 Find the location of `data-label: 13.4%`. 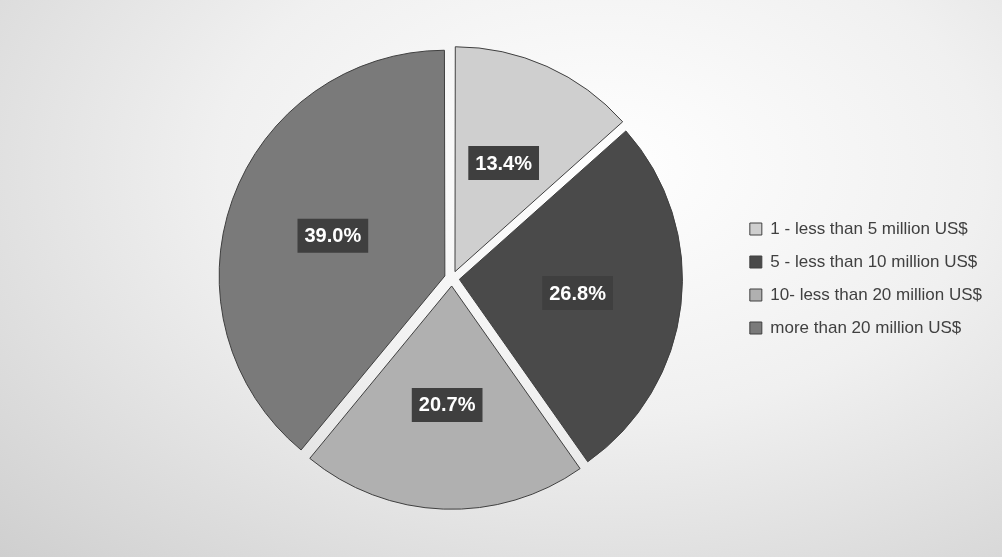

data-label: 13.4% is located at coordinates (504, 162).